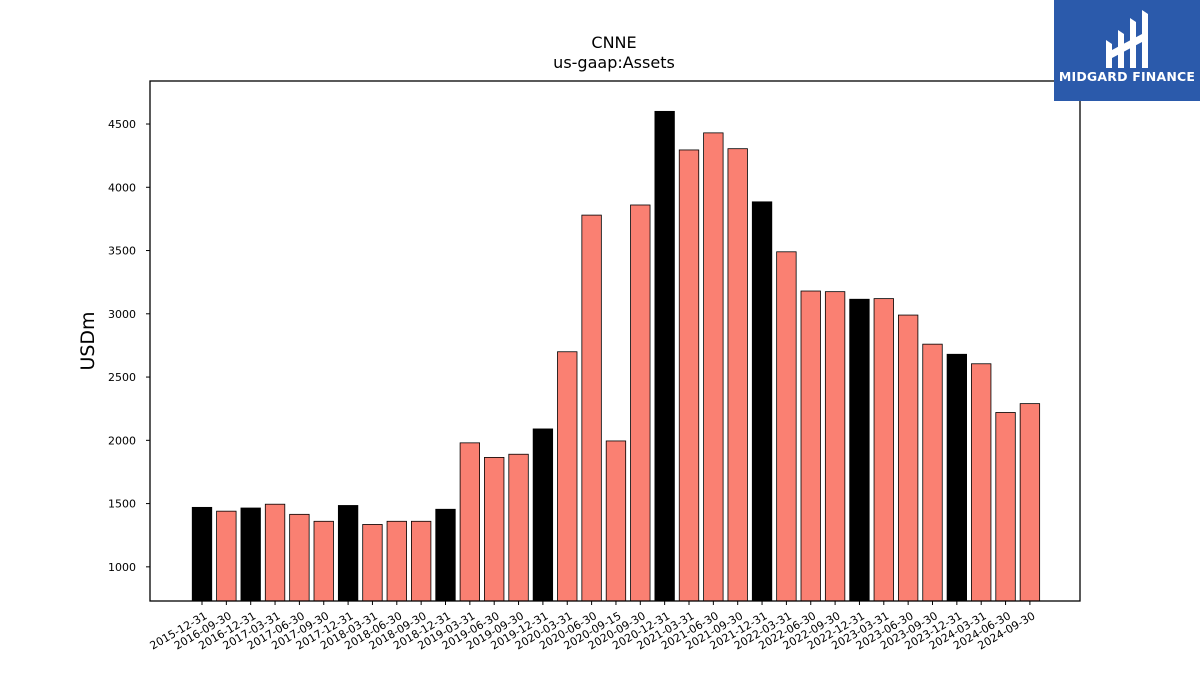  I want to click on midgard-logo-icon, so click(1127, 39).